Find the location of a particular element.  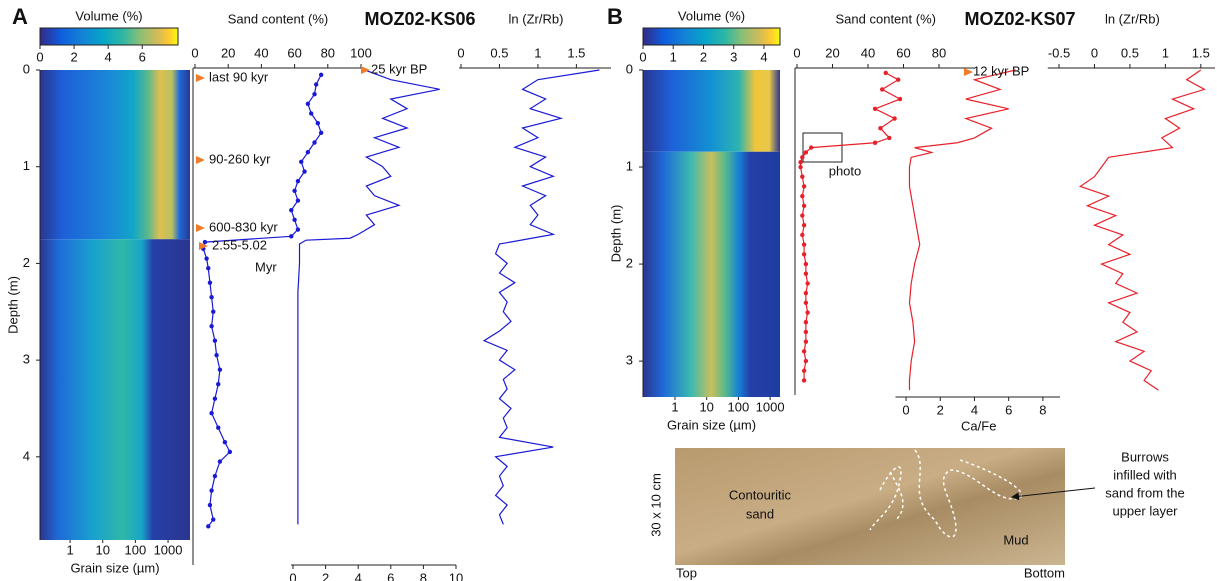

photo-box is located at coordinates (822, 147).